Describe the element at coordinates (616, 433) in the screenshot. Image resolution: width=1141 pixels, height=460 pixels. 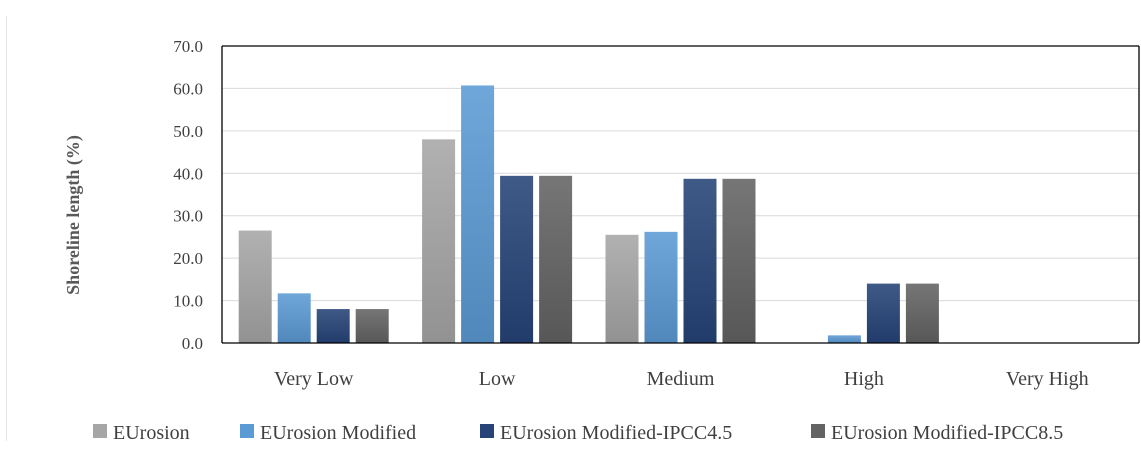
I see `legend-label: EUrosion Modified-IPCC4.5` at that location.